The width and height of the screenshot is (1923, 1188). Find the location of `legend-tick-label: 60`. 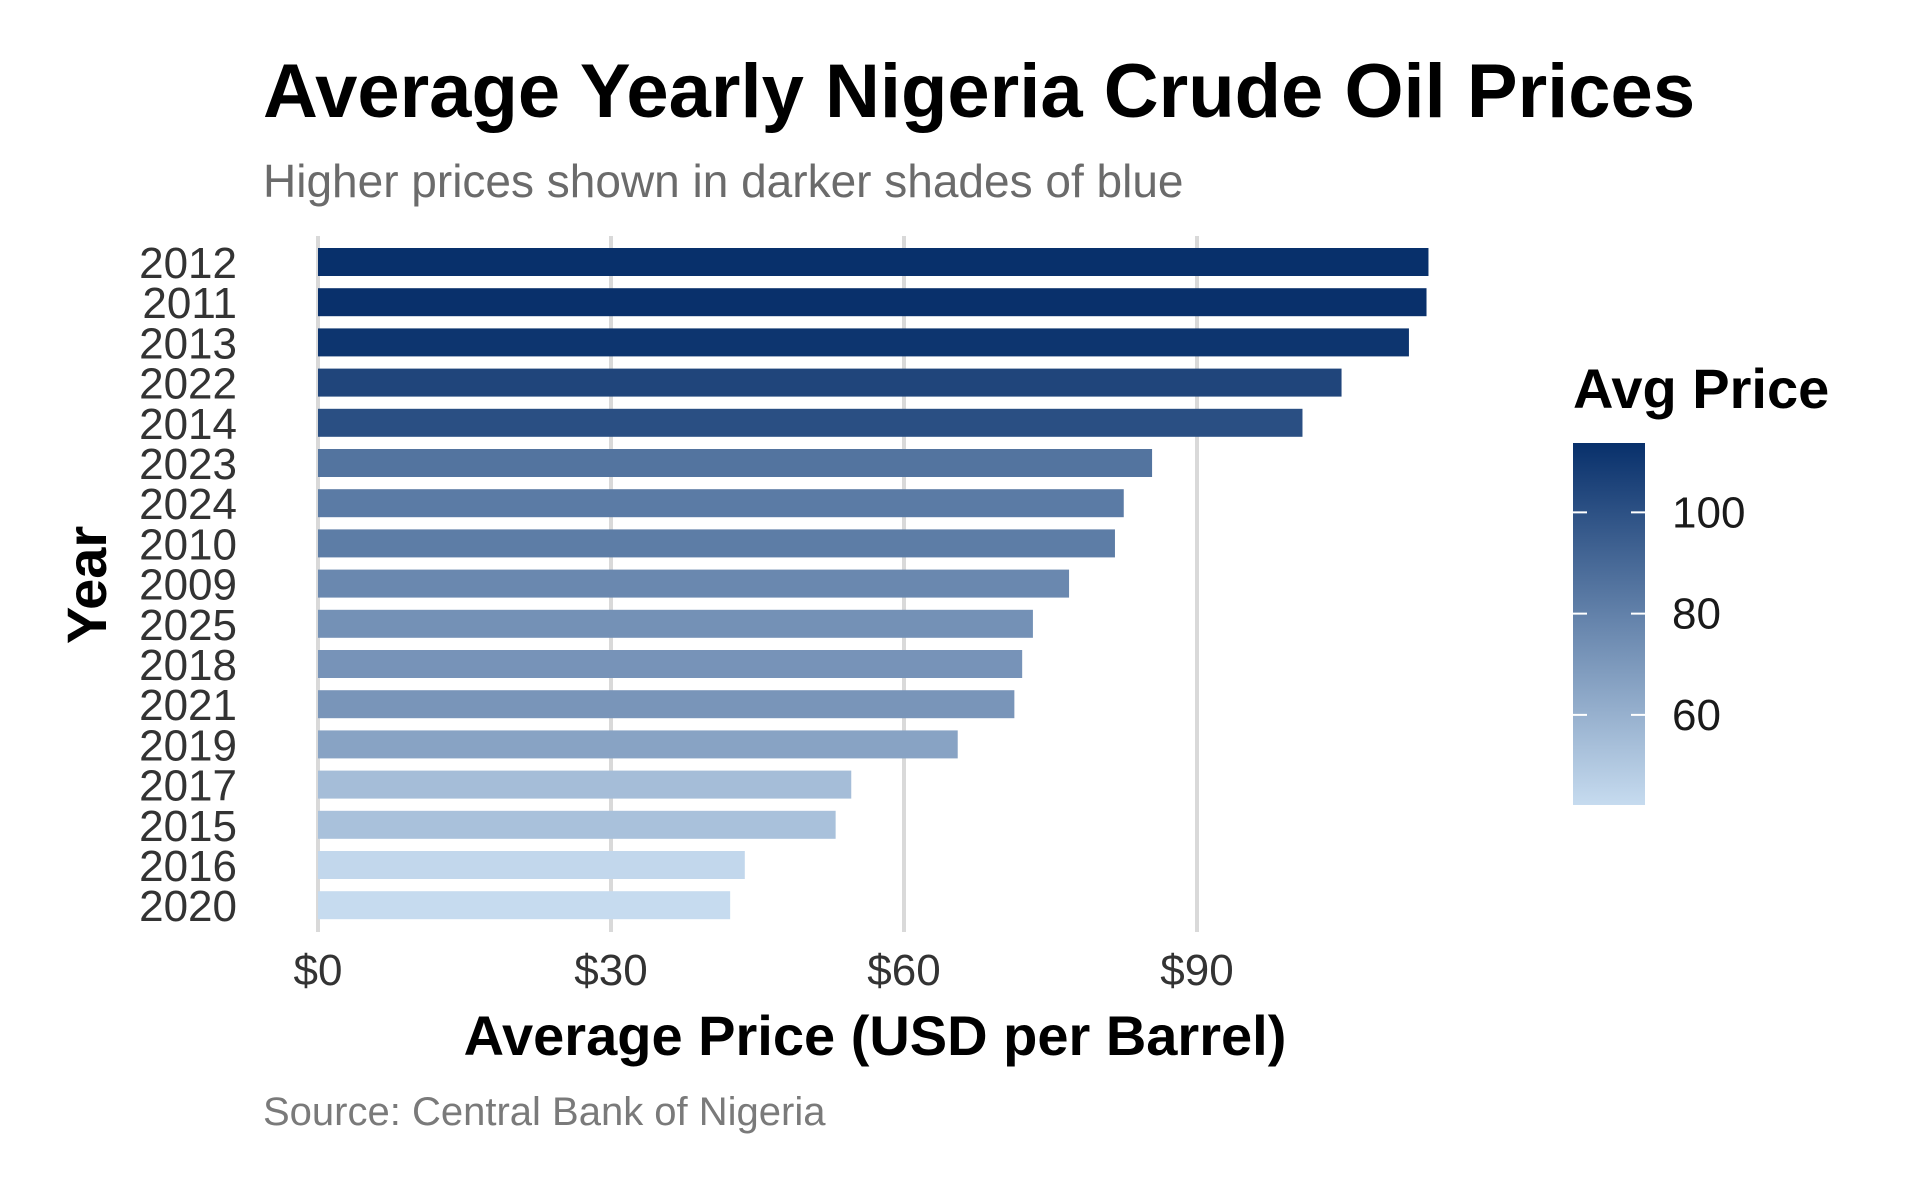

legend-tick-label: 60 is located at coordinates (1696, 715).